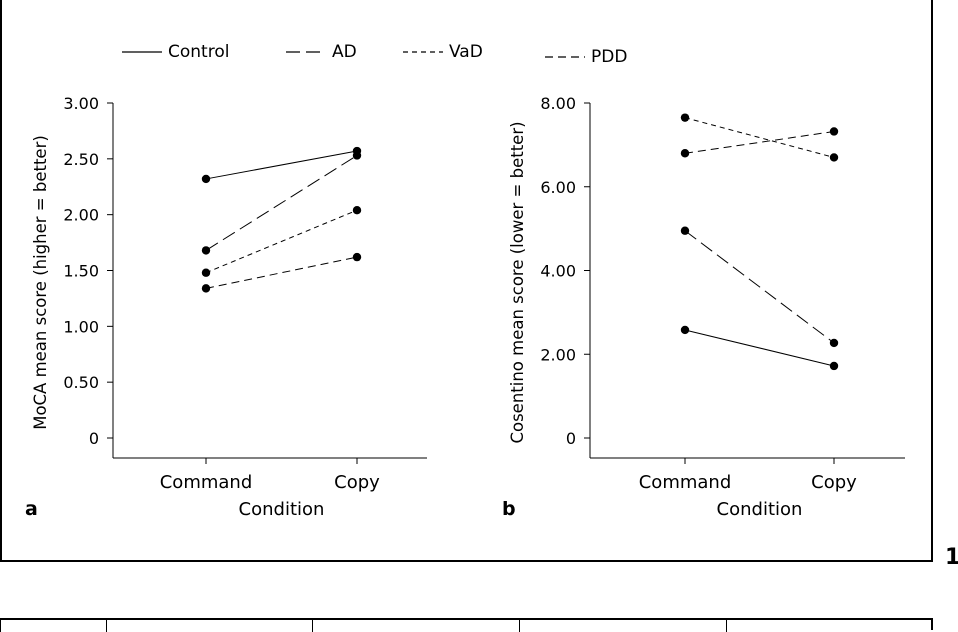  Describe the element at coordinates (558, 187) in the screenshot. I see `y-tick-label: 6.00` at that location.